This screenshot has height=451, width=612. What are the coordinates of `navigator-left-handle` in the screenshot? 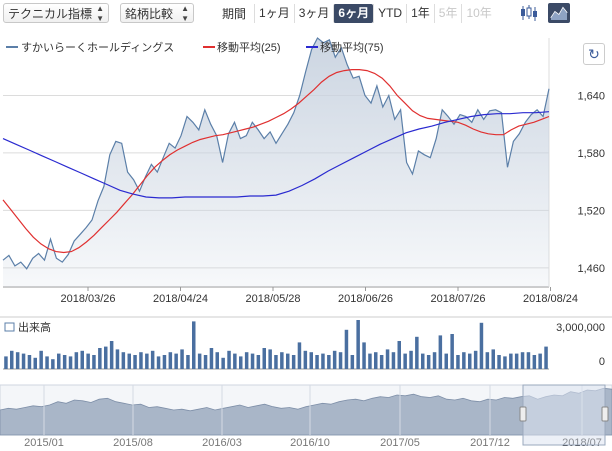 It's located at (523, 414).